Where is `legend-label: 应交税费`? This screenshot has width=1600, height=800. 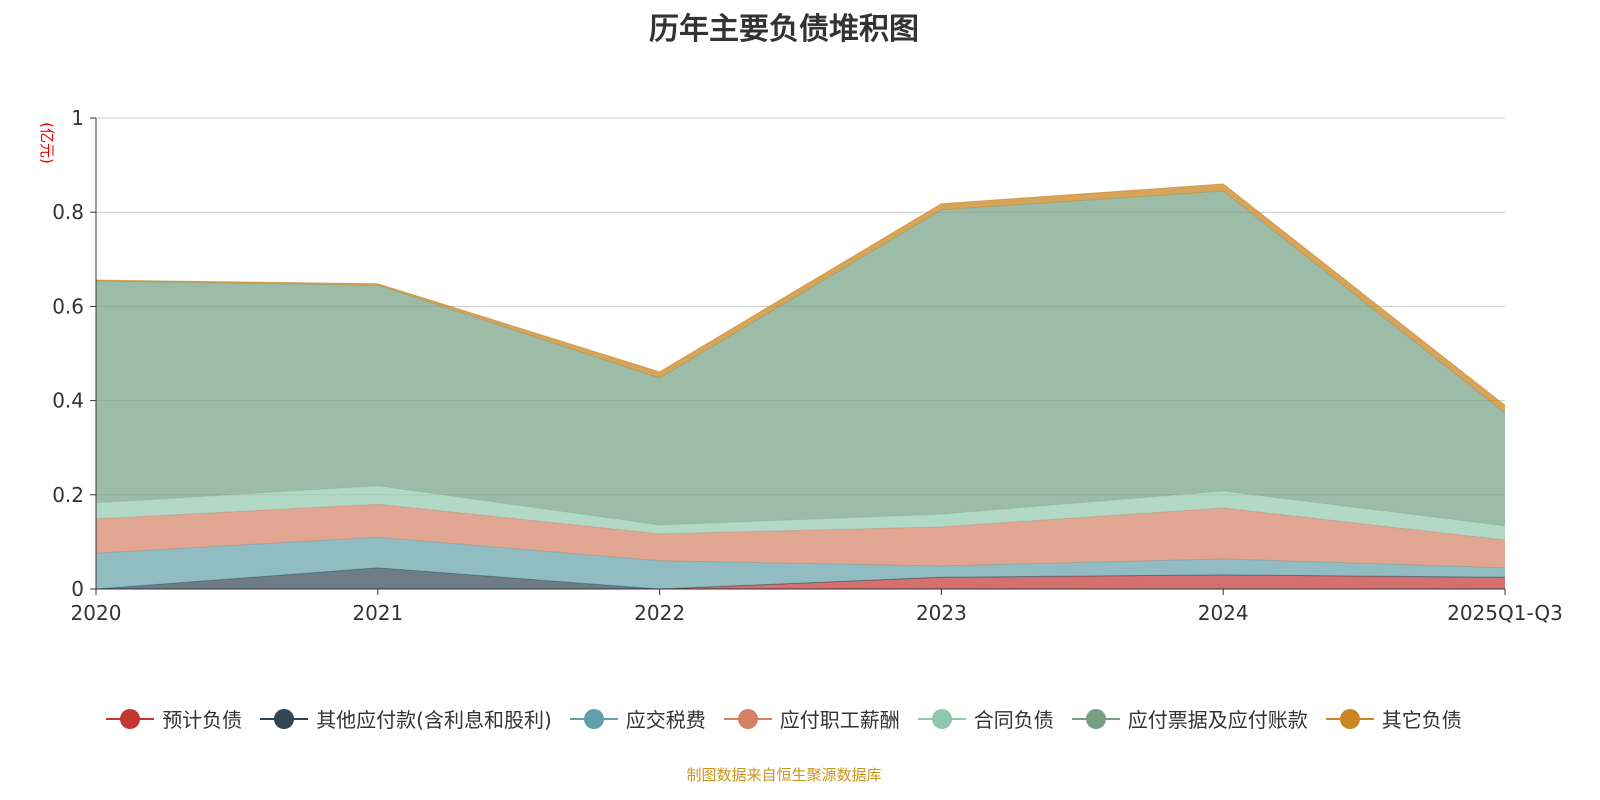 legend-label: 应交税费 is located at coordinates (665, 720).